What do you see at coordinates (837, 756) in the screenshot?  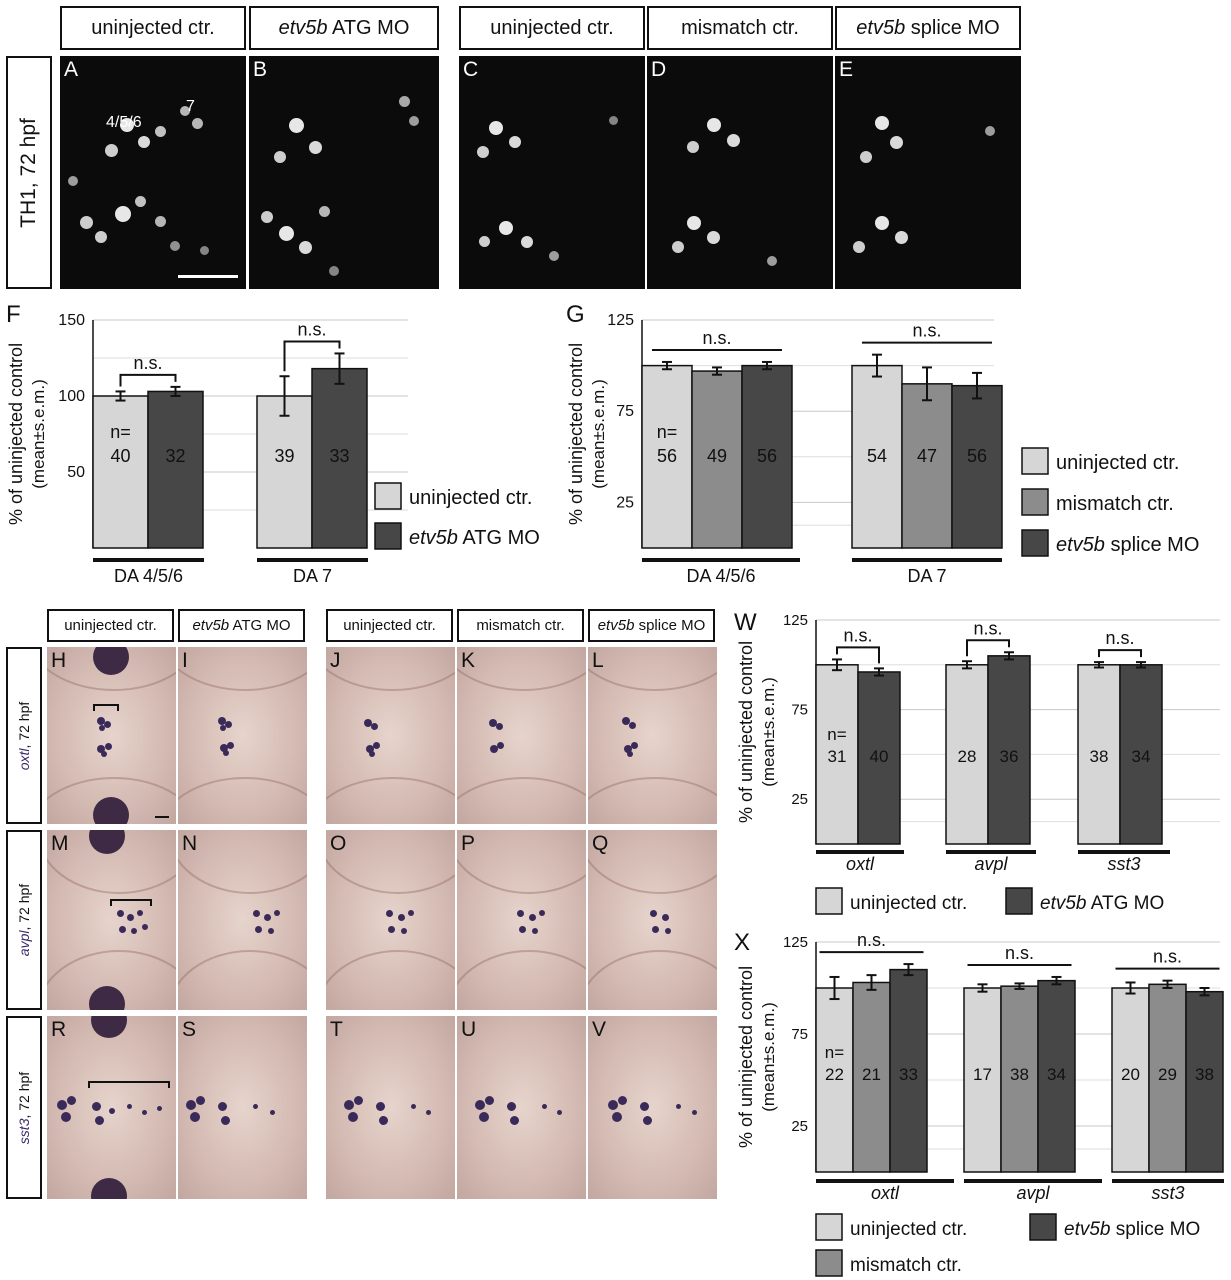 I see `n-count: 31` at bounding box center [837, 756].